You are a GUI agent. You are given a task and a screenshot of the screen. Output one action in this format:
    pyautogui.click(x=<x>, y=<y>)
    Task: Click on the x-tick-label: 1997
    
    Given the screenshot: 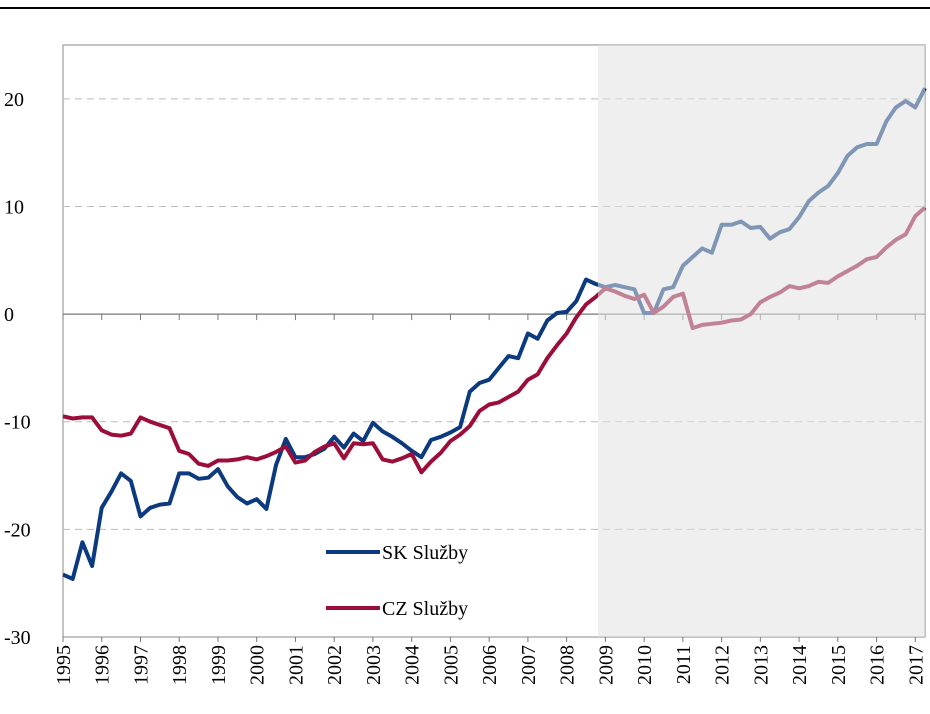 What is the action you would take?
    pyautogui.click(x=141, y=665)
    